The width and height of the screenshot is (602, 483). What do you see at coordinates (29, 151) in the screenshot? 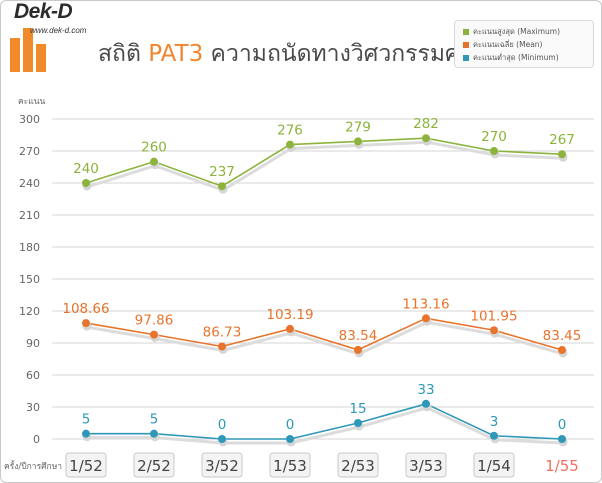
I see `y-tick-label: 270` at bounding box center [29, 151].